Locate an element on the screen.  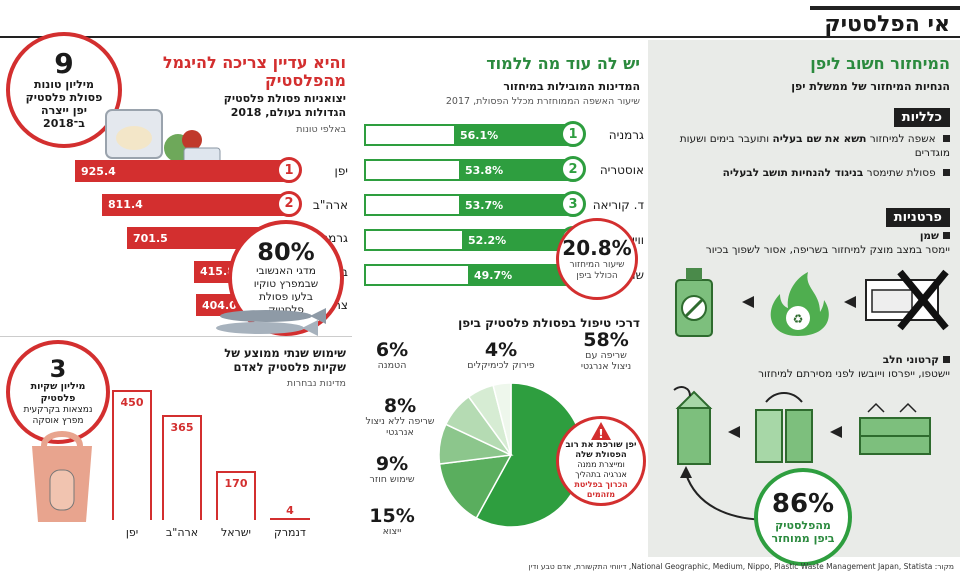
japan-rate-circle: 20.8% שיעור המיחזור הכולל ביפן is located at coordinates (597, 259).